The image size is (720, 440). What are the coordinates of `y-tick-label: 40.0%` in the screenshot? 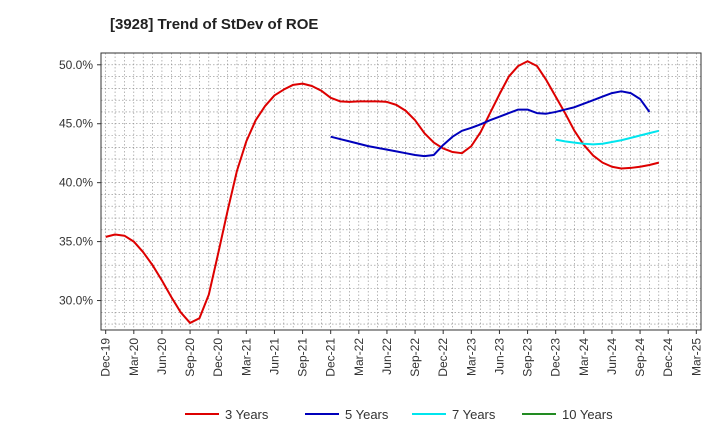 It's located at (76, 183).